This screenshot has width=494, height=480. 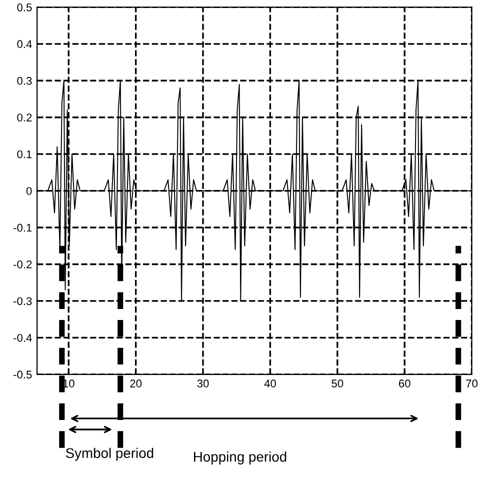 What do you see at coordinates (24, 7) in the screenshot?
I see `y-tick-label: 0.5` at bounding box center [24, 7].